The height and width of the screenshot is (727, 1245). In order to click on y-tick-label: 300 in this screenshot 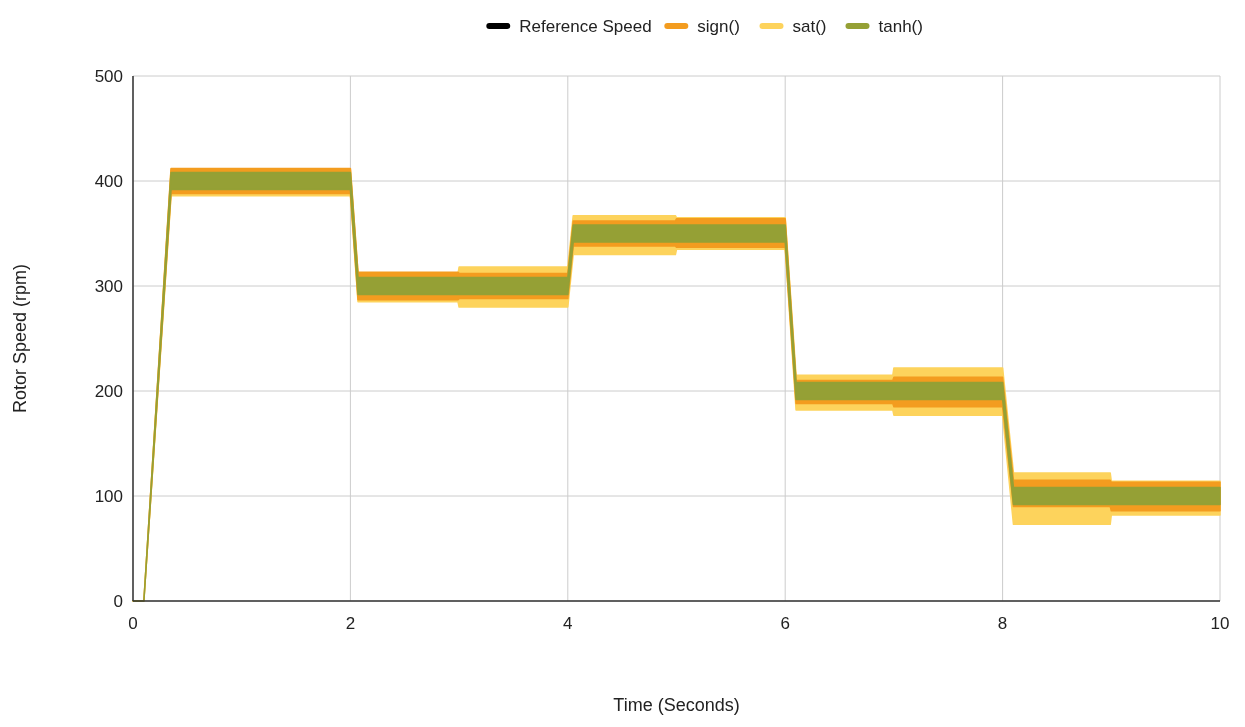, I will do `click(108, 286)`.